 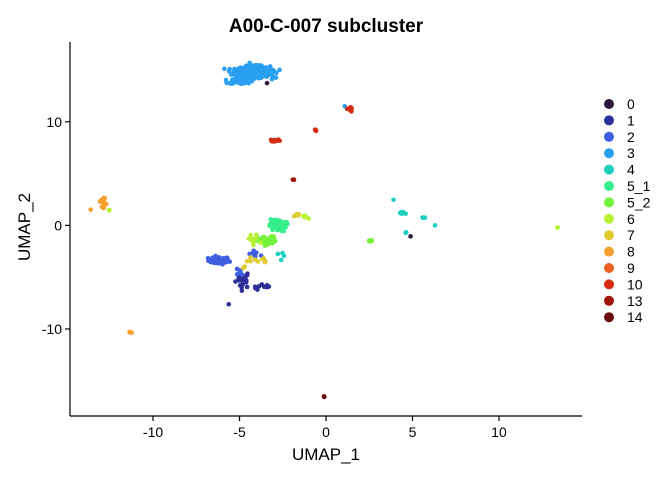 What do you see at coordinates (631, 219) in the screenshot?
I see `legend-label: 6` at bounding box center [631, 219].